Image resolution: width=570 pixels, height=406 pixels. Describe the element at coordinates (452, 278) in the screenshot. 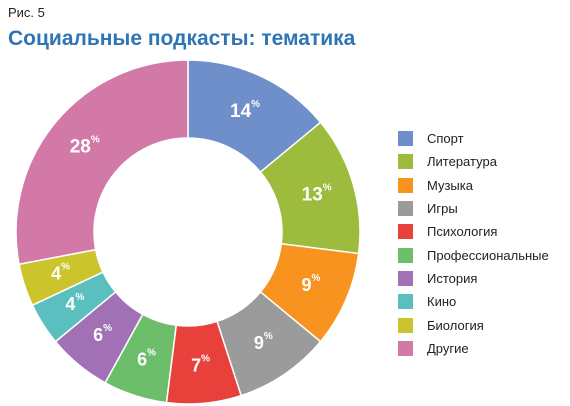

I see `legend-label: История` at that location.